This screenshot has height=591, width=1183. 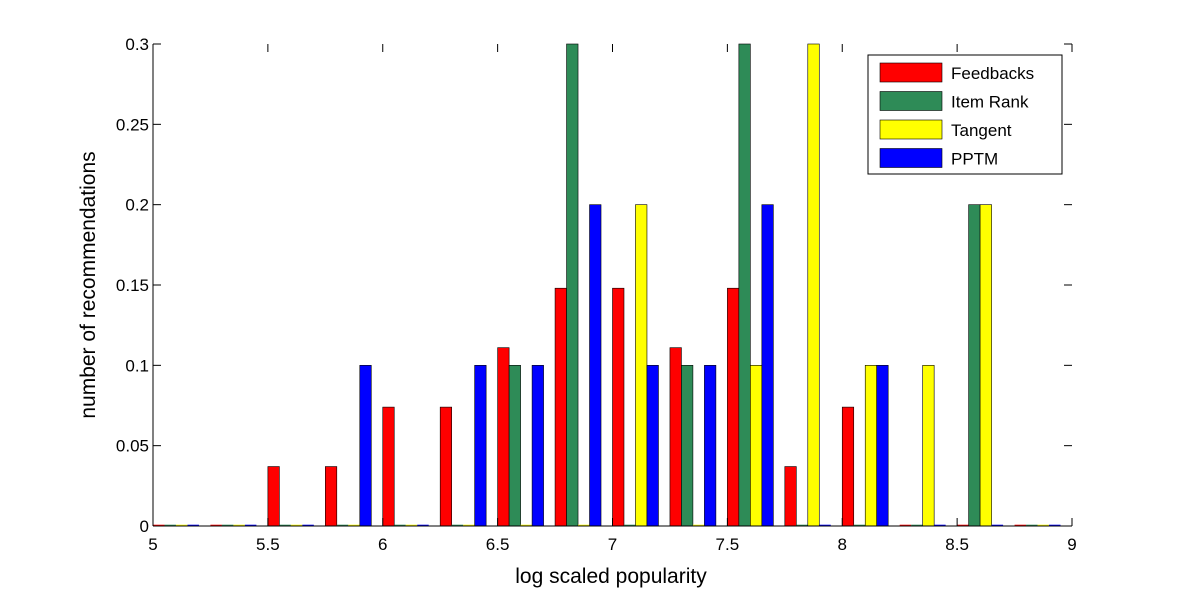 I want to click on x-tick-label: 8.5, so click(x=957, y=544).